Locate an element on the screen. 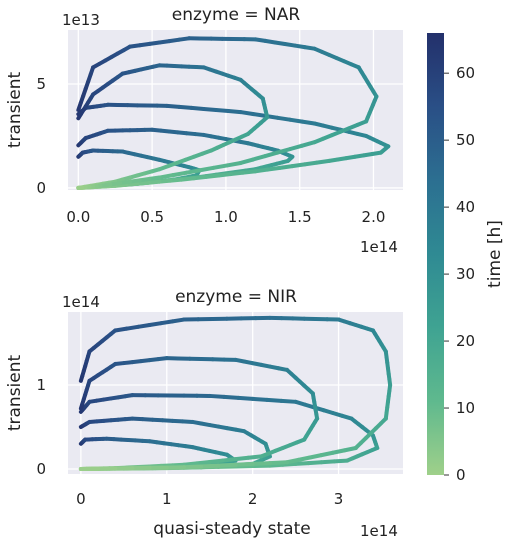  x-tick-label: 0 is located at coordinates (81, 499).